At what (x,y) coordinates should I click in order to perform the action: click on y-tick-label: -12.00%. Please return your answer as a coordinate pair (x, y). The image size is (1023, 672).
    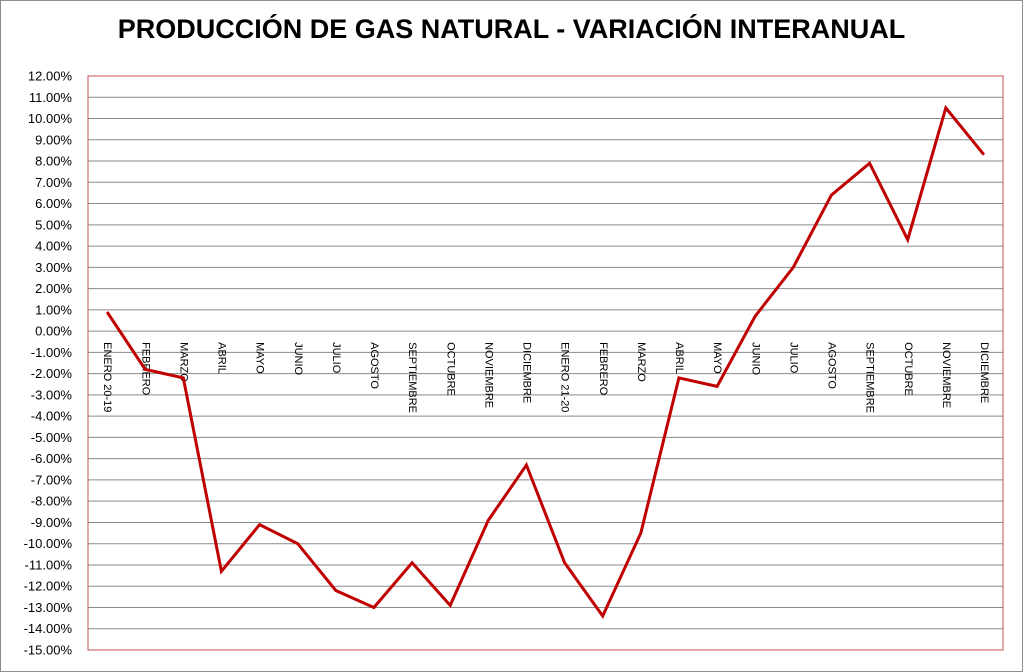
    Looking at the image, I should click on (48, 586).